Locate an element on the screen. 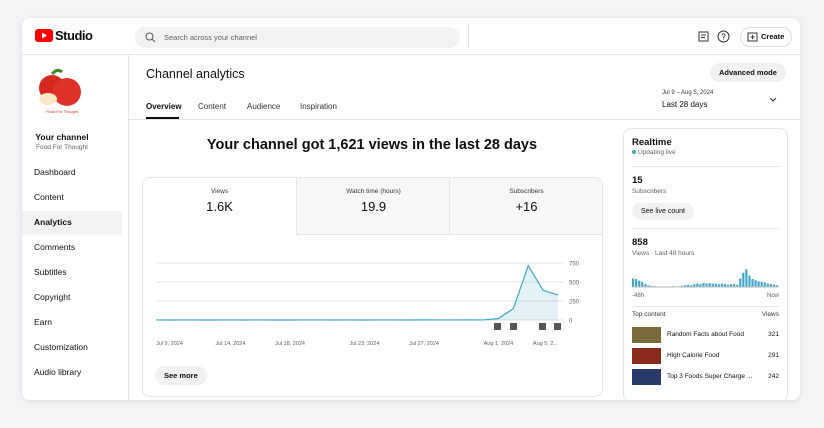 Image resolution: width=824 pixels, height=428 pixels. realtime-title: Realtime is located at coordinates (652, 142).